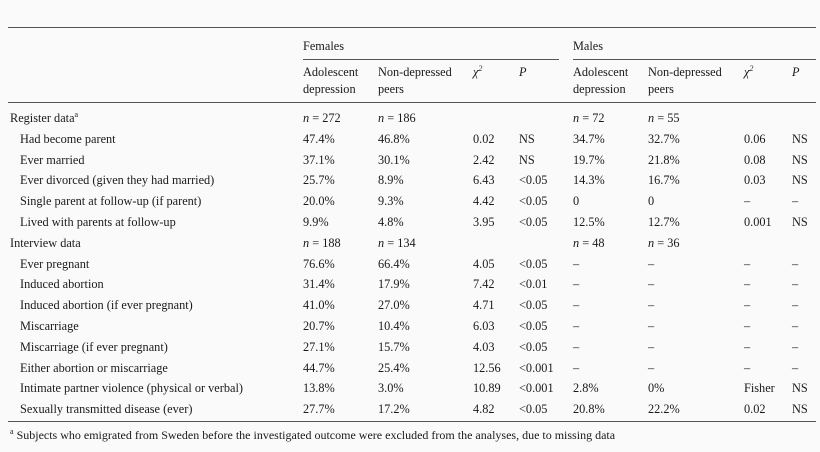  I want to click on cell-females-chi2: 4.71, so click(484, 305).